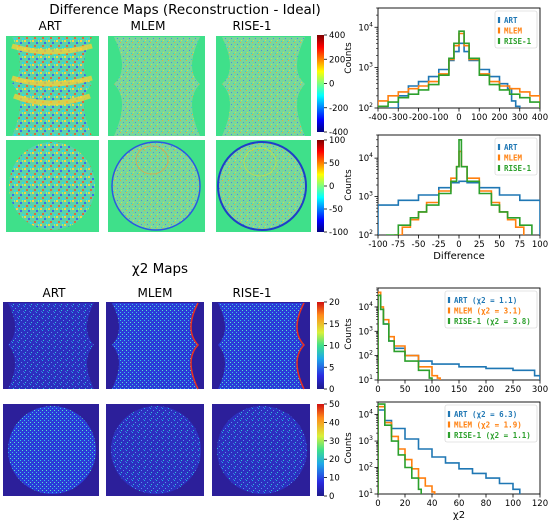  I want to click on legend-label: RISE-1 (χ2 = 3.8), so click(492, 321).